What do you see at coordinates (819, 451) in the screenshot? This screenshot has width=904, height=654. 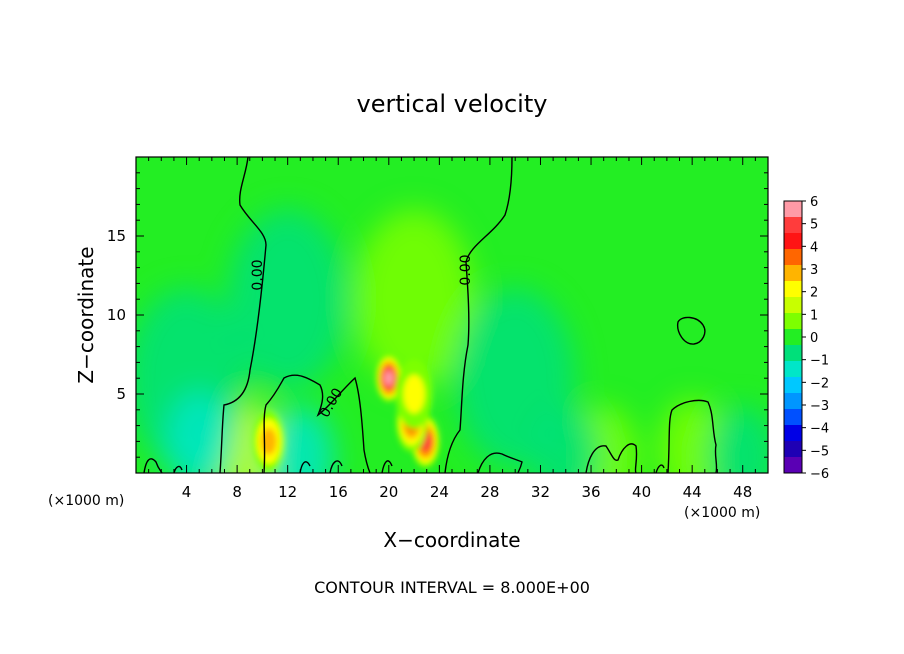 I see `colorbar-tick-label: −5` at bounding box center [819, 451].